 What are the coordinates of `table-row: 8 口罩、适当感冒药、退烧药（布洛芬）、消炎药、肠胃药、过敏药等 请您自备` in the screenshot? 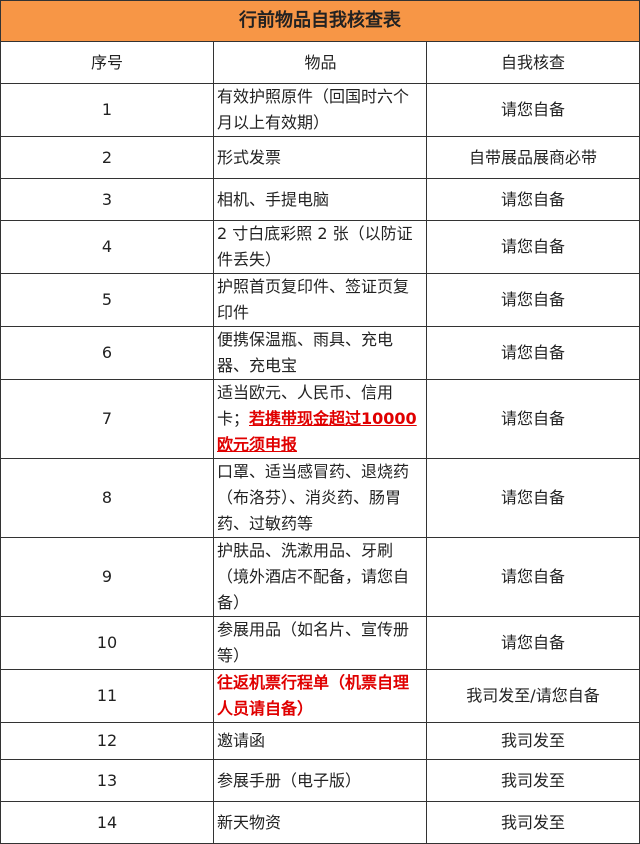 It's located at (320, 498).